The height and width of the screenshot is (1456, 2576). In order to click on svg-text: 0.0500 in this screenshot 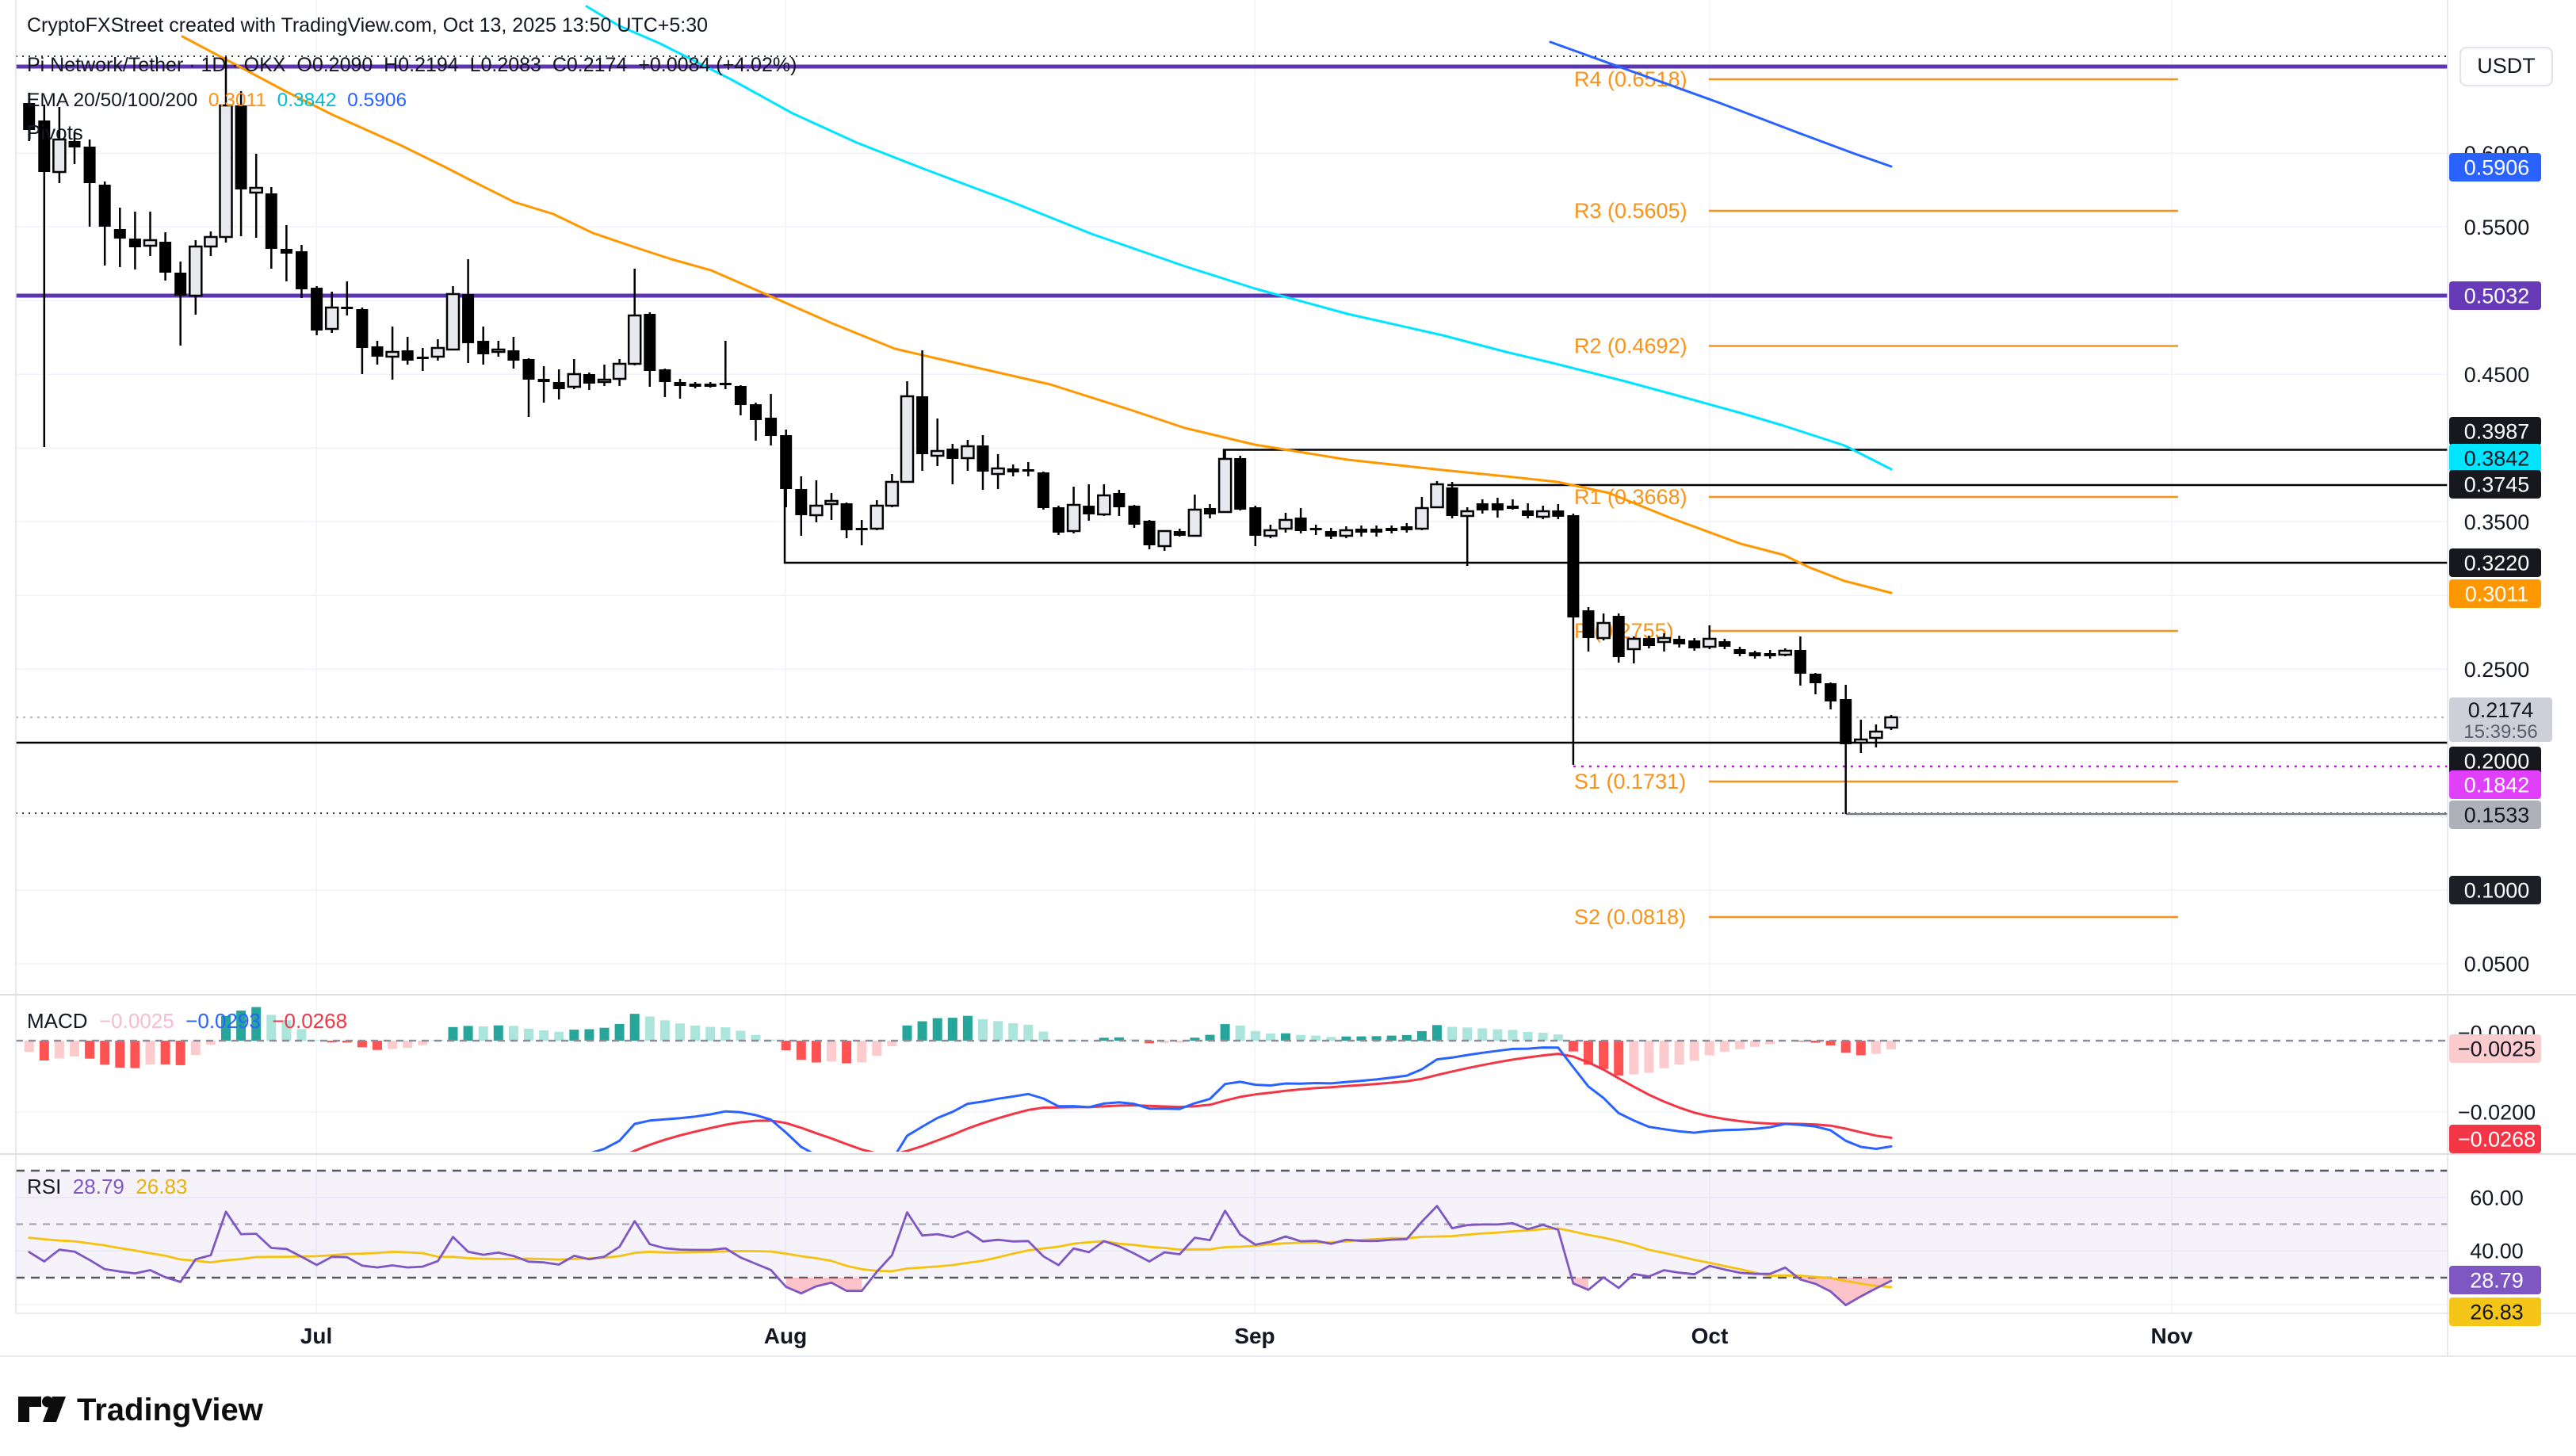, I will do `click(2497, 964)`.